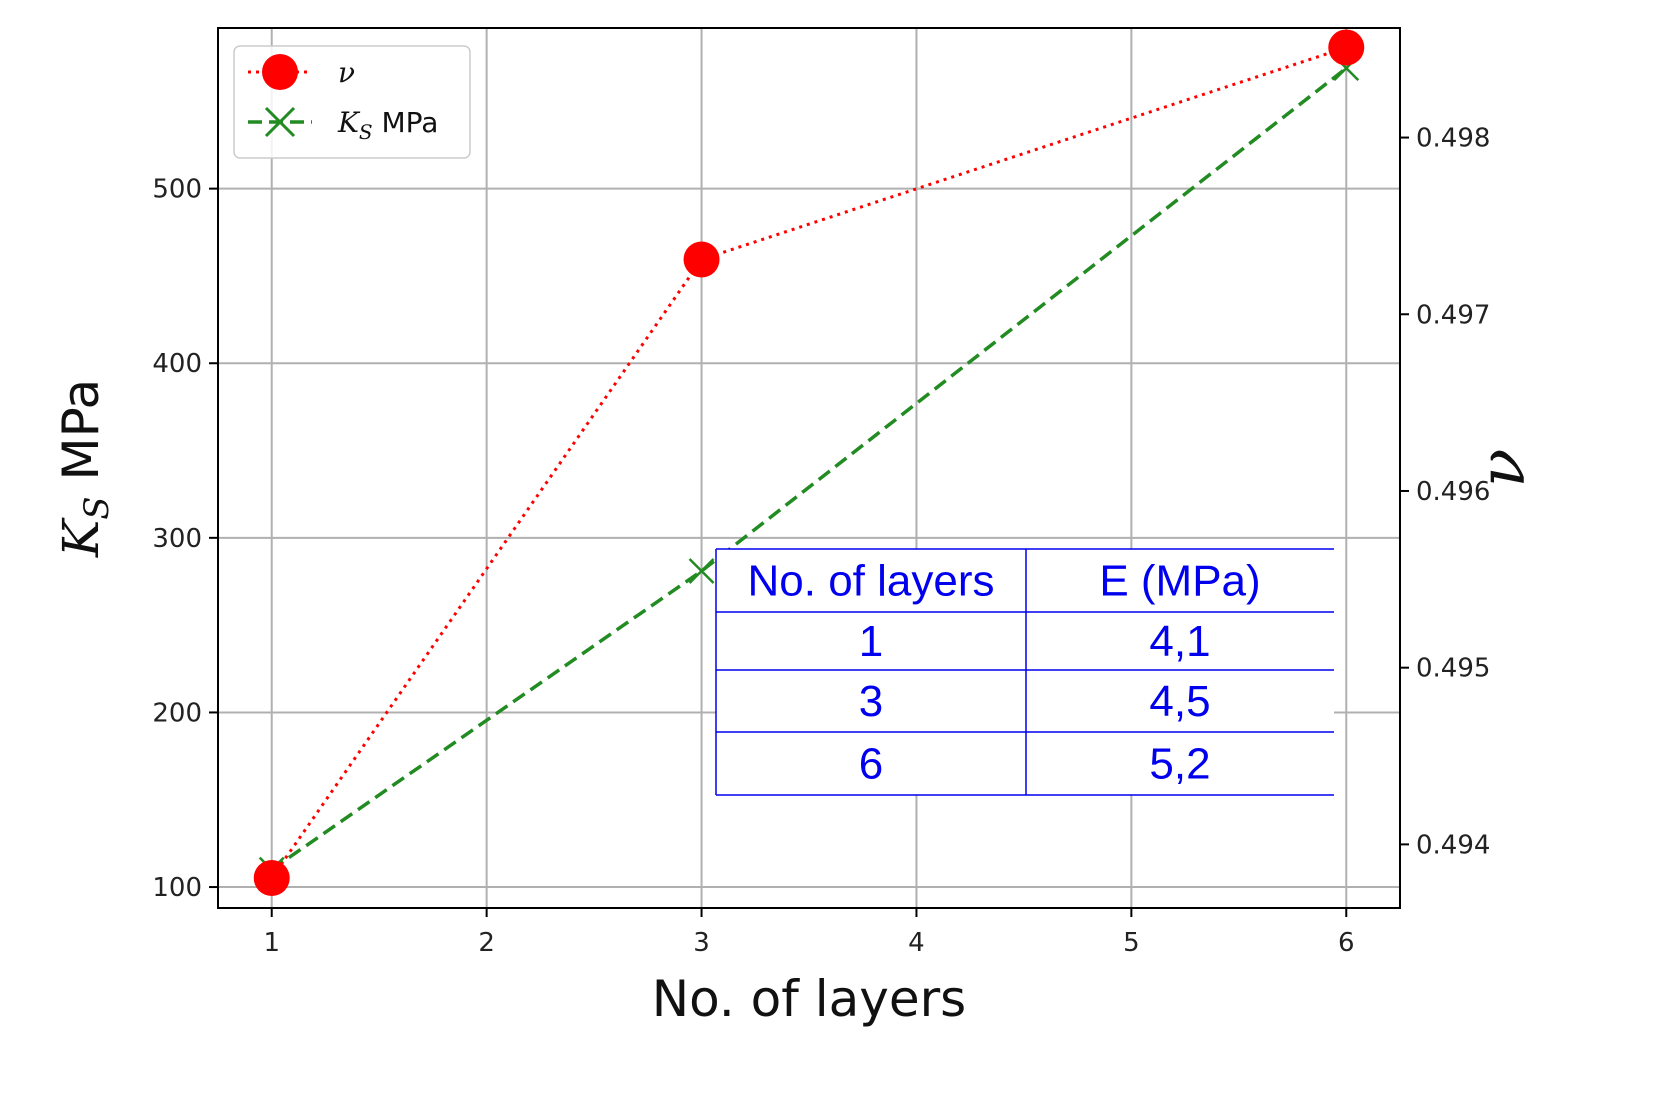  What do you see at coordinates (1179, 764) in the screenshot?
I see `table-cell: 5,2` at bounding box center [1179, 764].